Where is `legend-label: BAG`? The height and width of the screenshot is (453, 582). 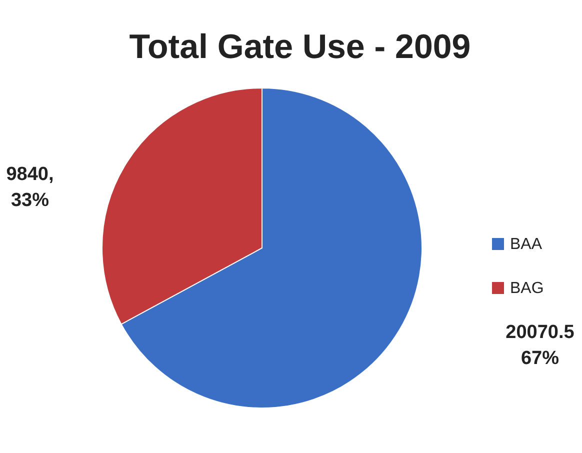
legend-label: BAG is located at coordinates (527, 288).